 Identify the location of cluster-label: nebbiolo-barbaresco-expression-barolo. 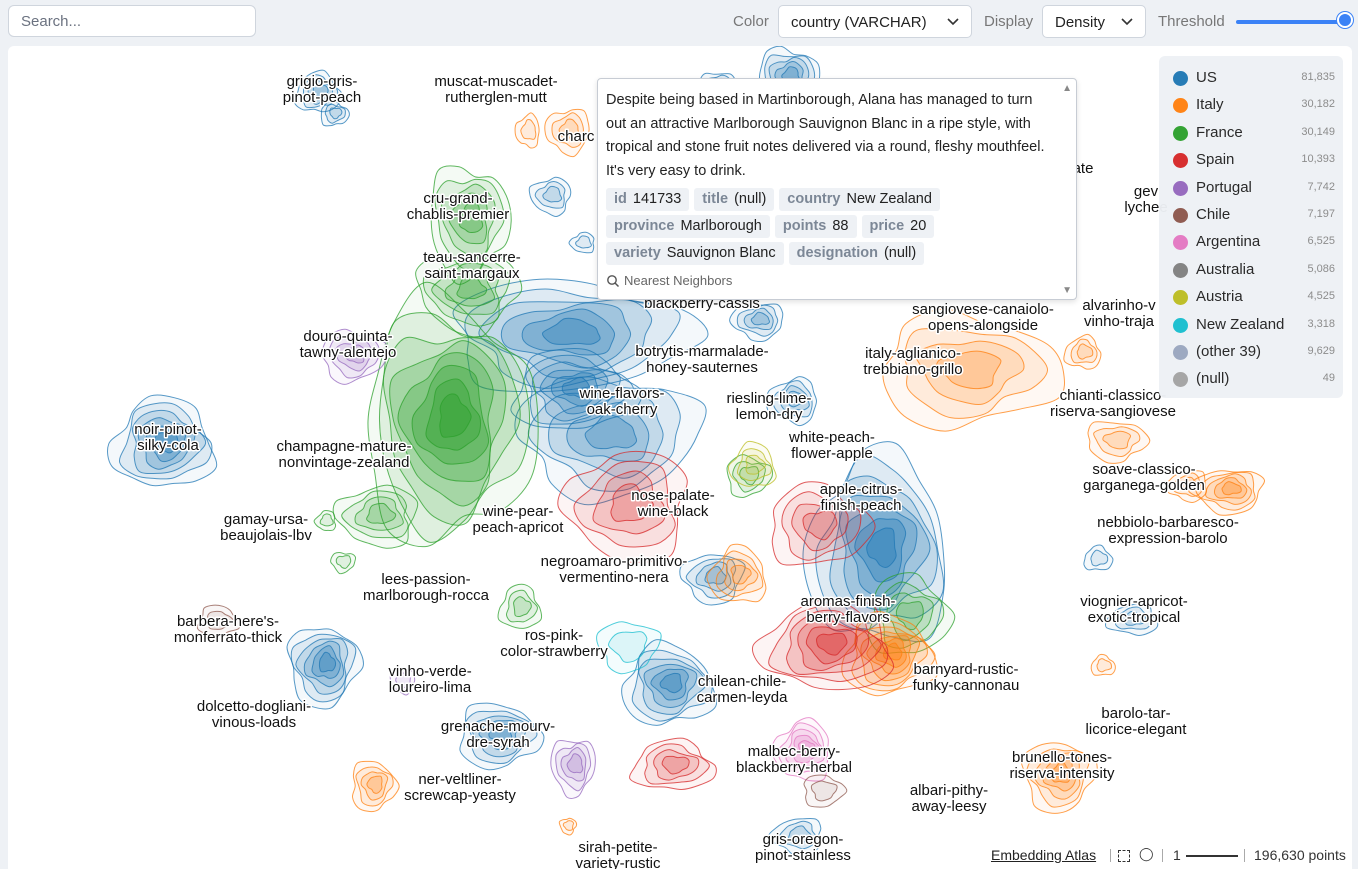
(1168, 530).